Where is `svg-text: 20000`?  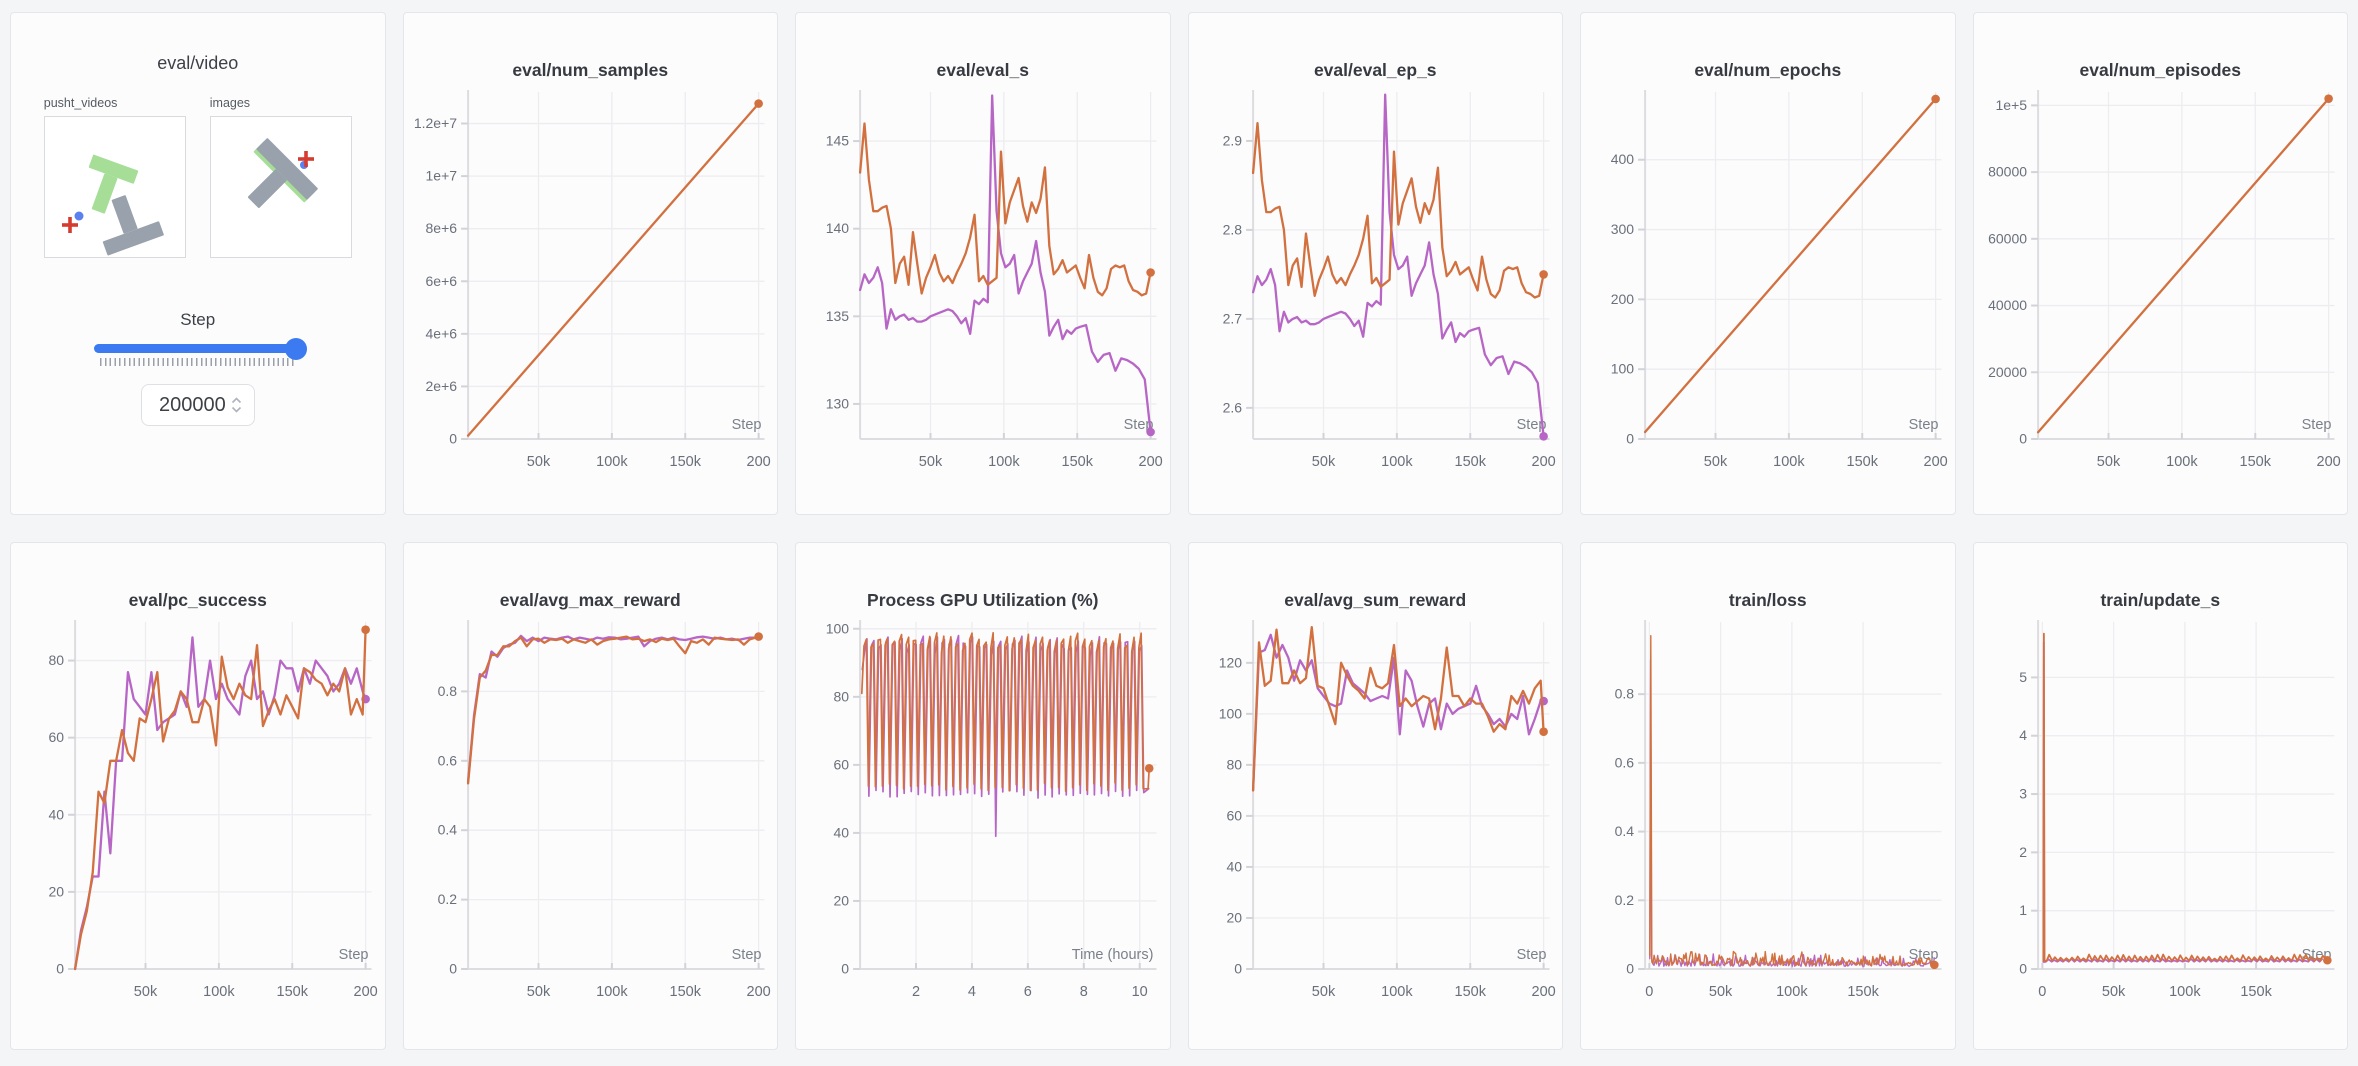 svg-text: 20000 is located at coordinates (2007, 372).